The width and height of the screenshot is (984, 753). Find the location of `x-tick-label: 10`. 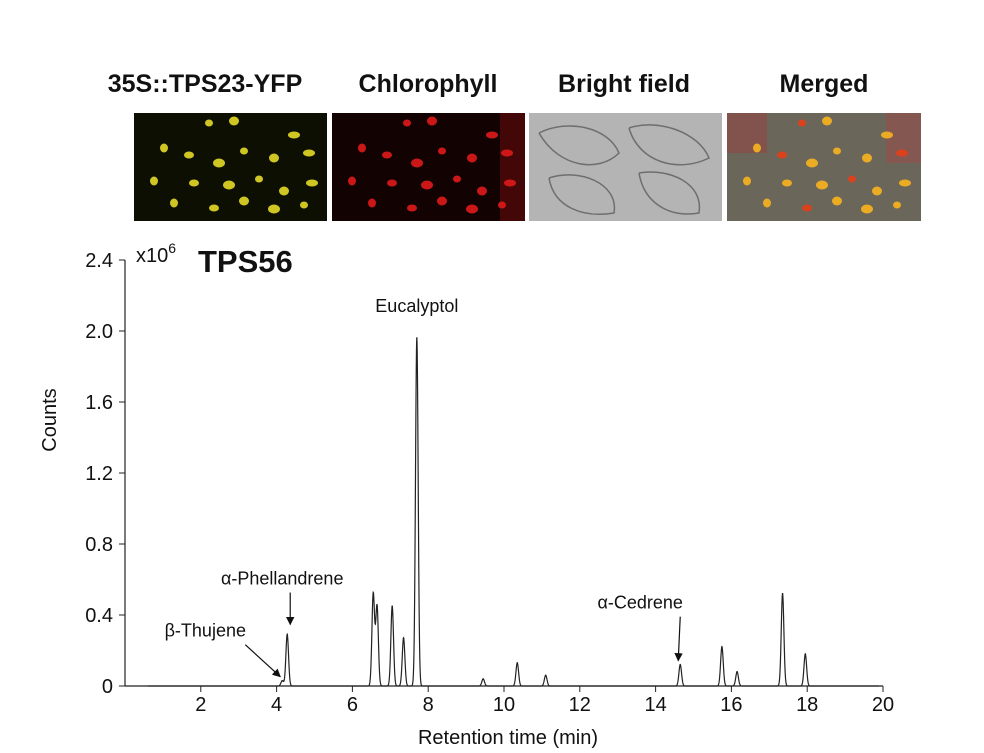

x-tick-label: 10 is located at coordinates (504, 705).